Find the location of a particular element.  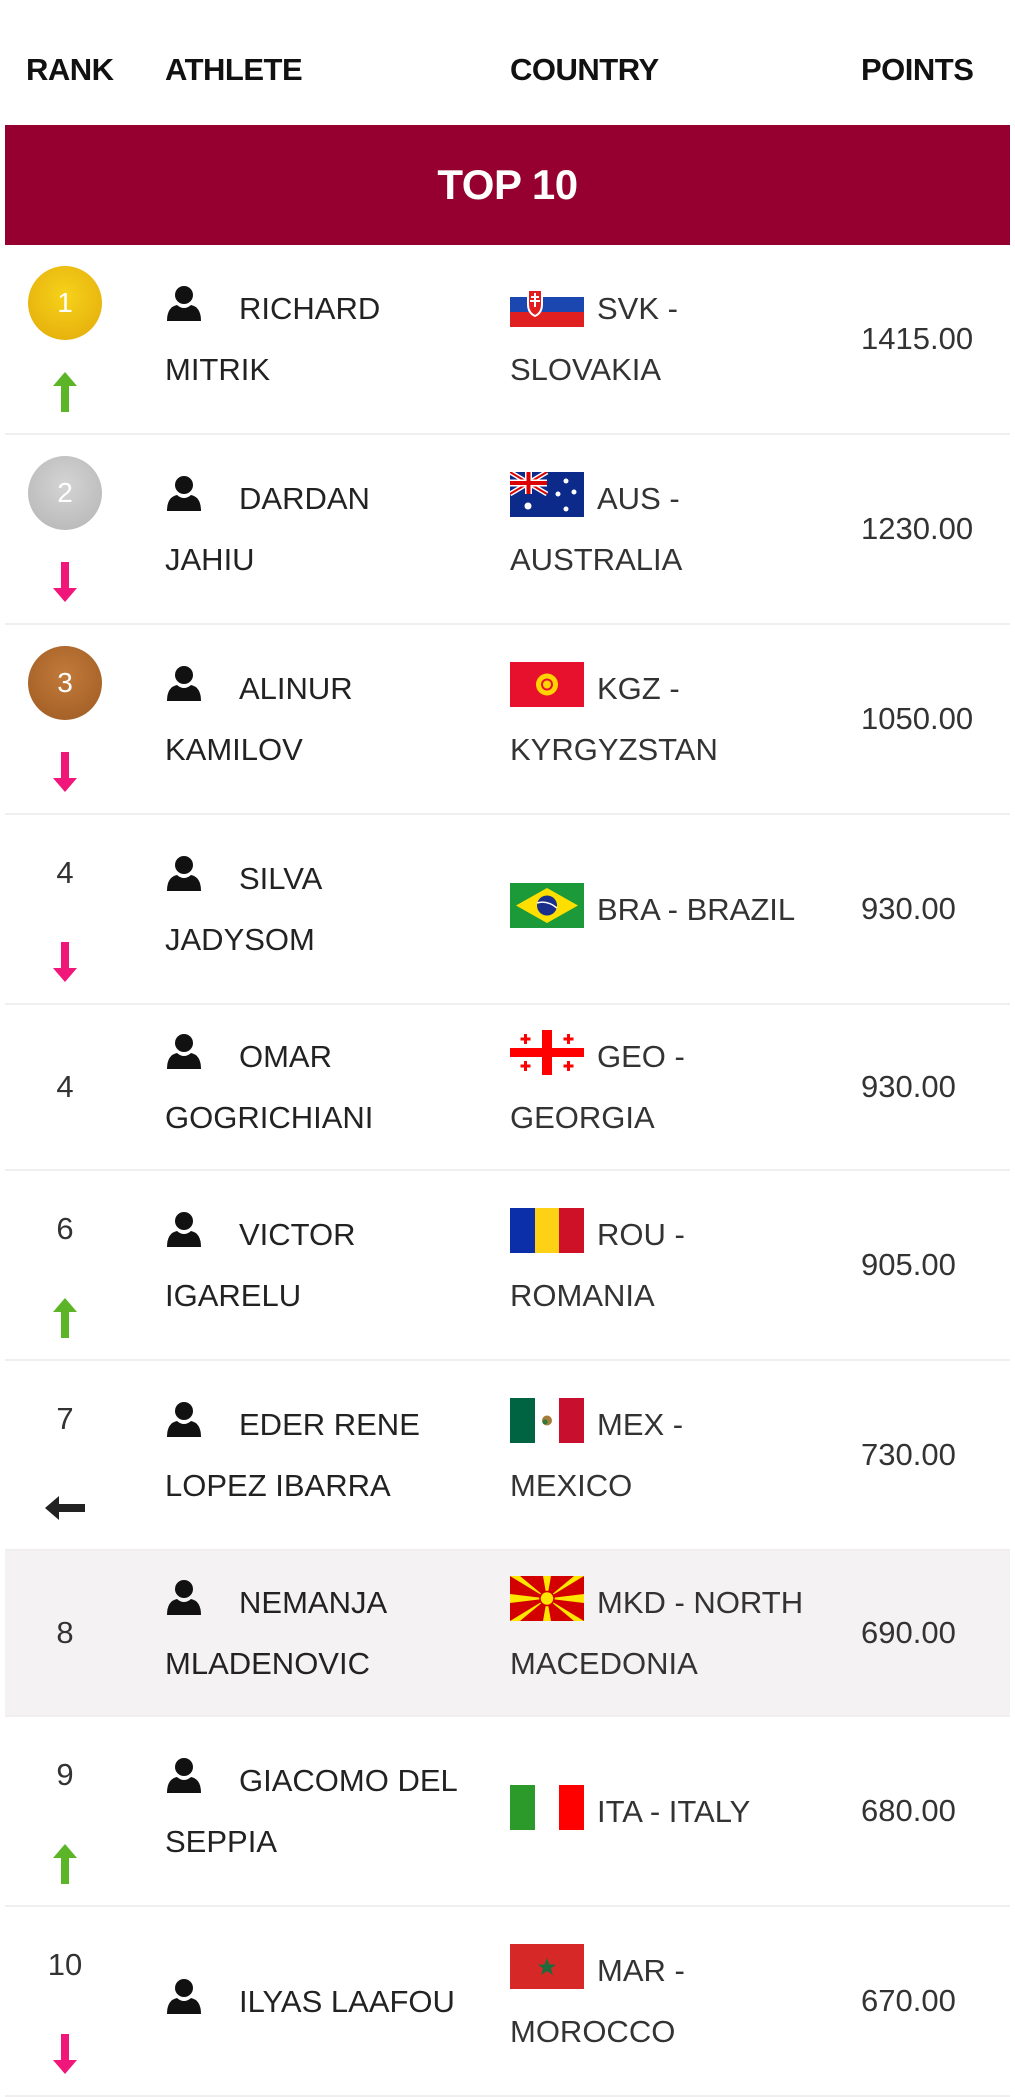

arrow-left-icon is located at coordinates (65, 1508).